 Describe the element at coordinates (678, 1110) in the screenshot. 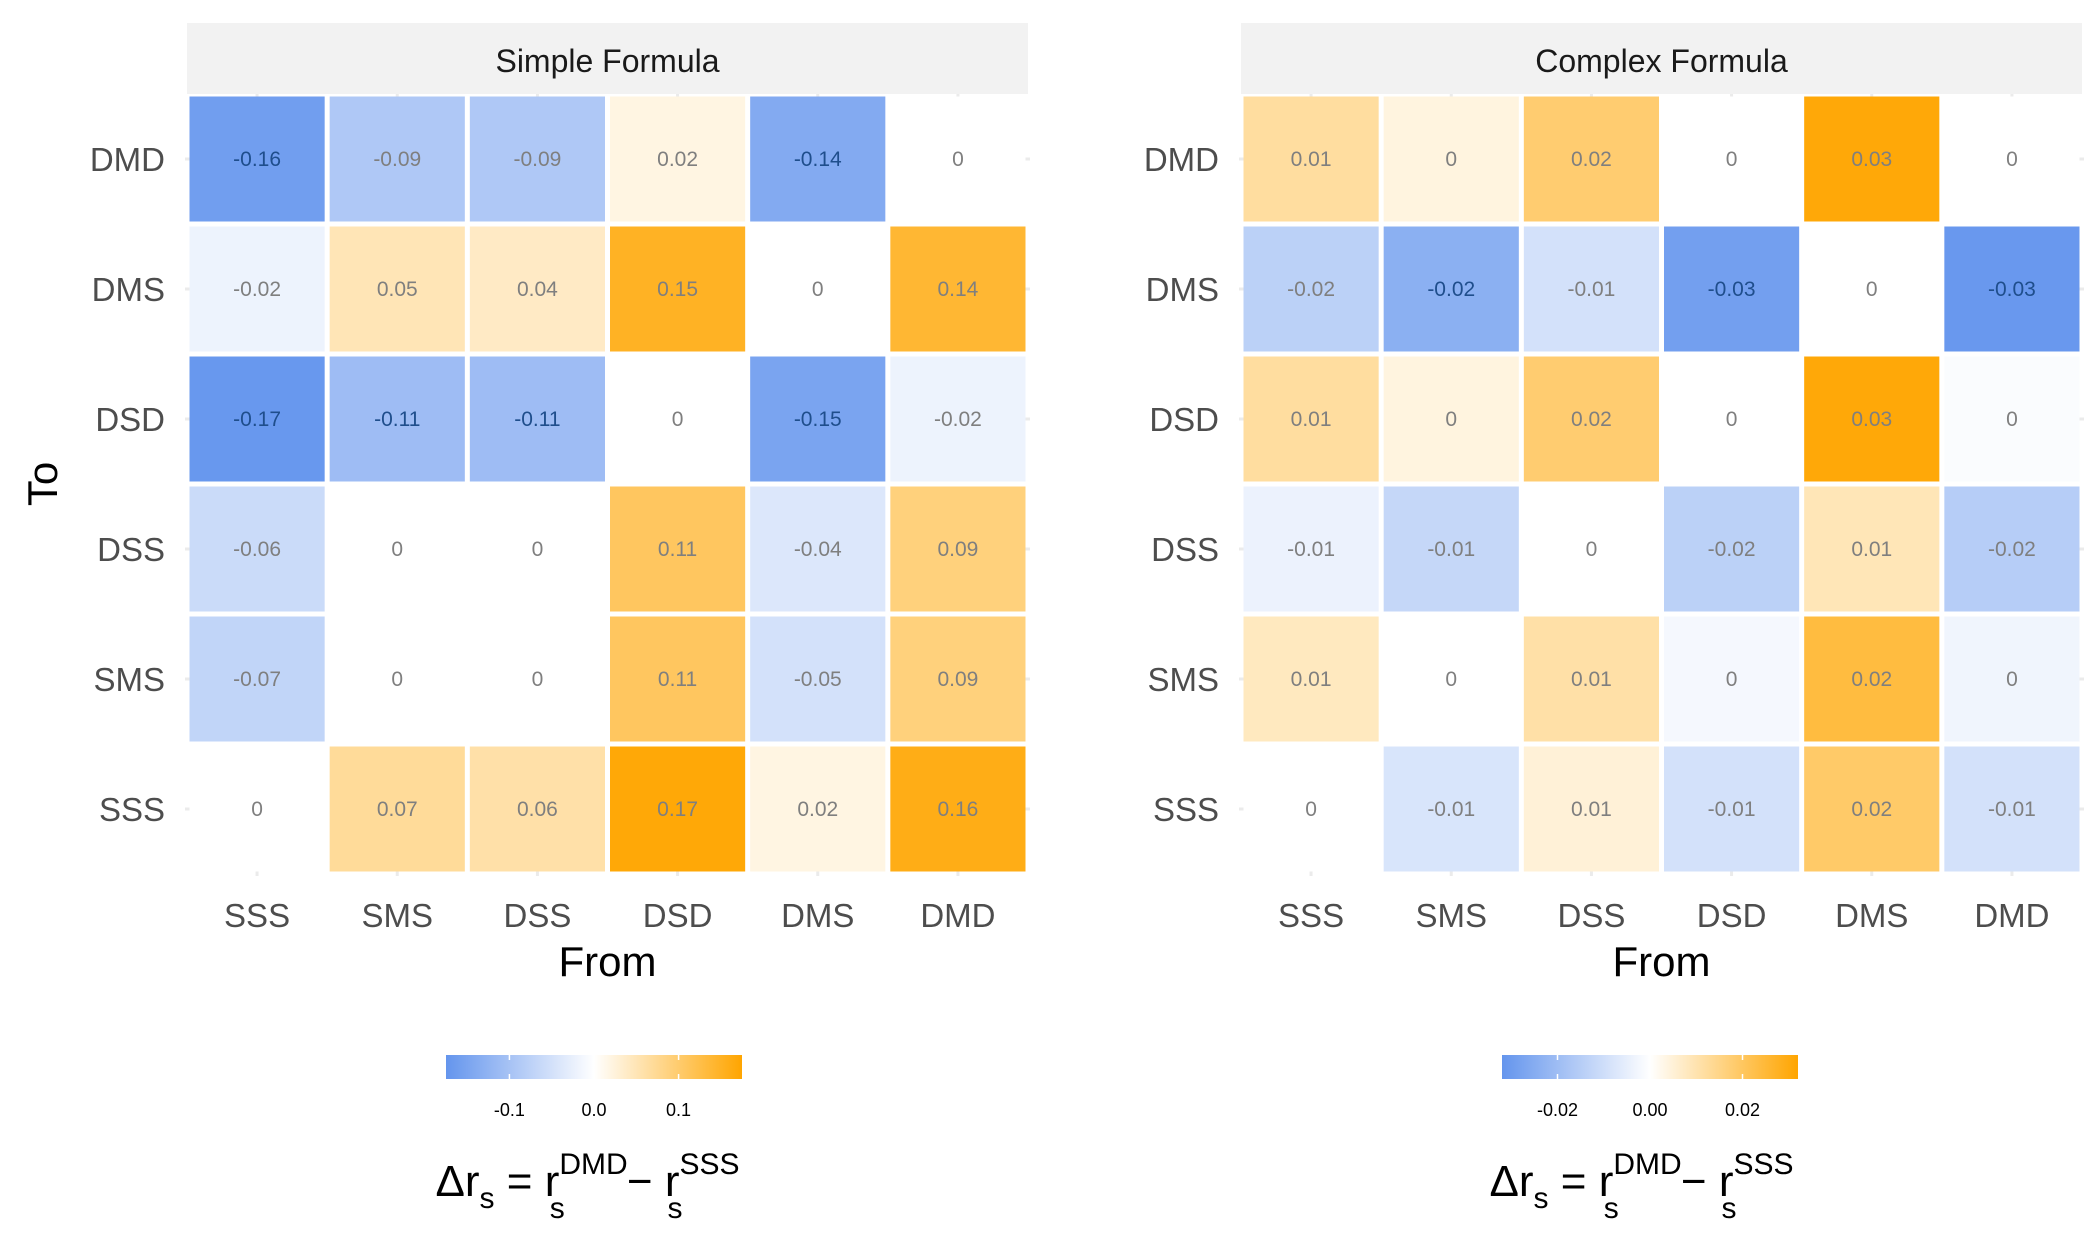

I see `legend-tick-label: 0.1` at that location.